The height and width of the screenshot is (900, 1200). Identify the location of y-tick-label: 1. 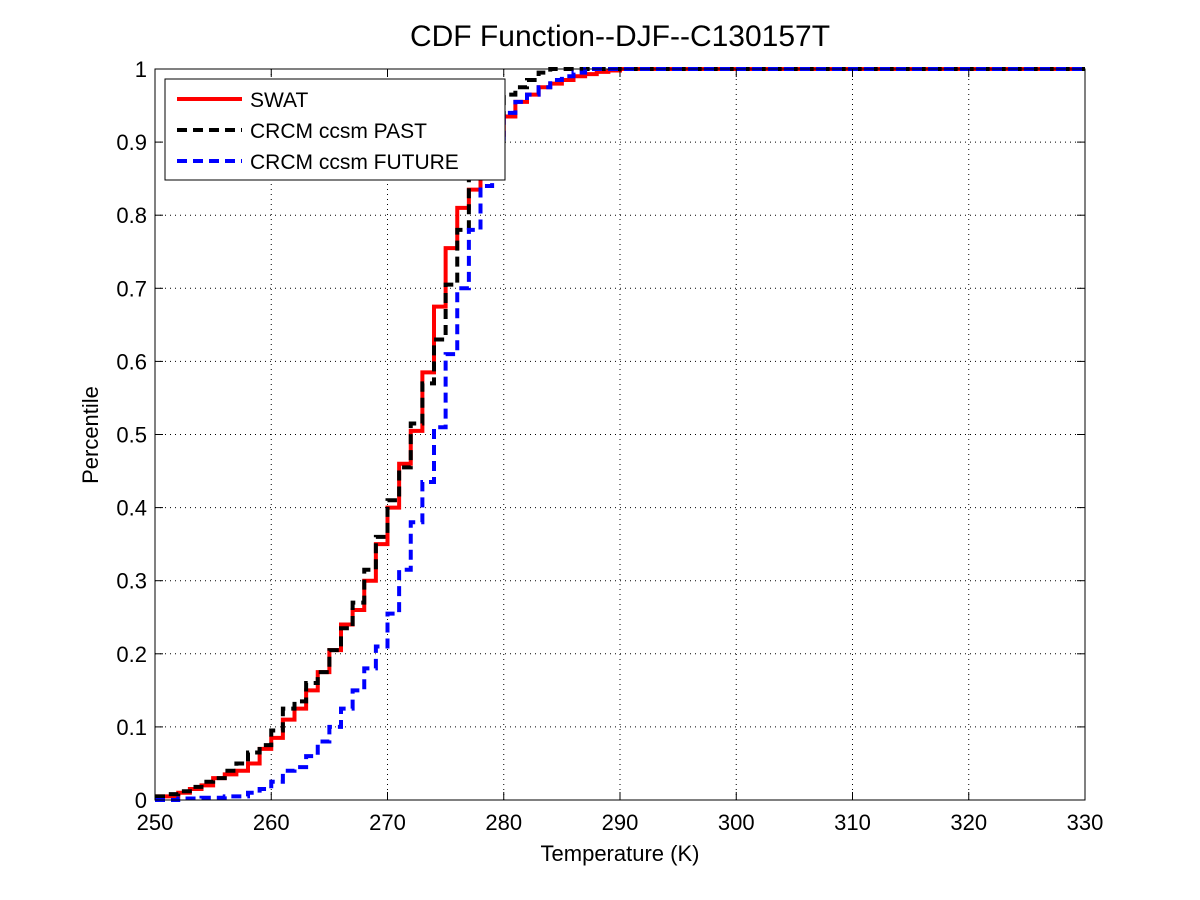
(141, 69).